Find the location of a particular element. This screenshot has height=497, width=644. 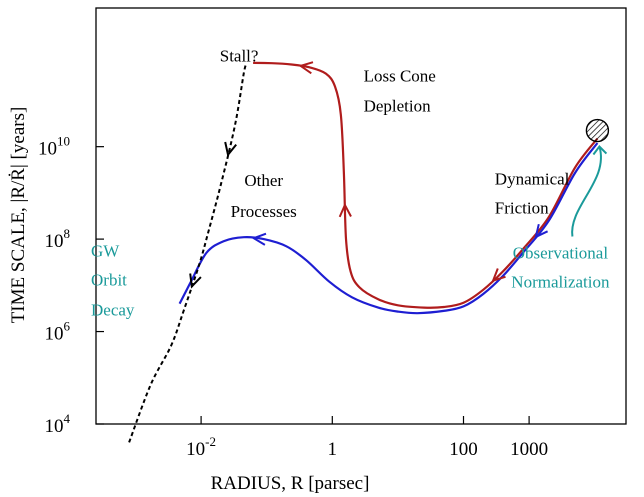

x-tick-label-0: 10⁻² is located at coordinates (201, 447).